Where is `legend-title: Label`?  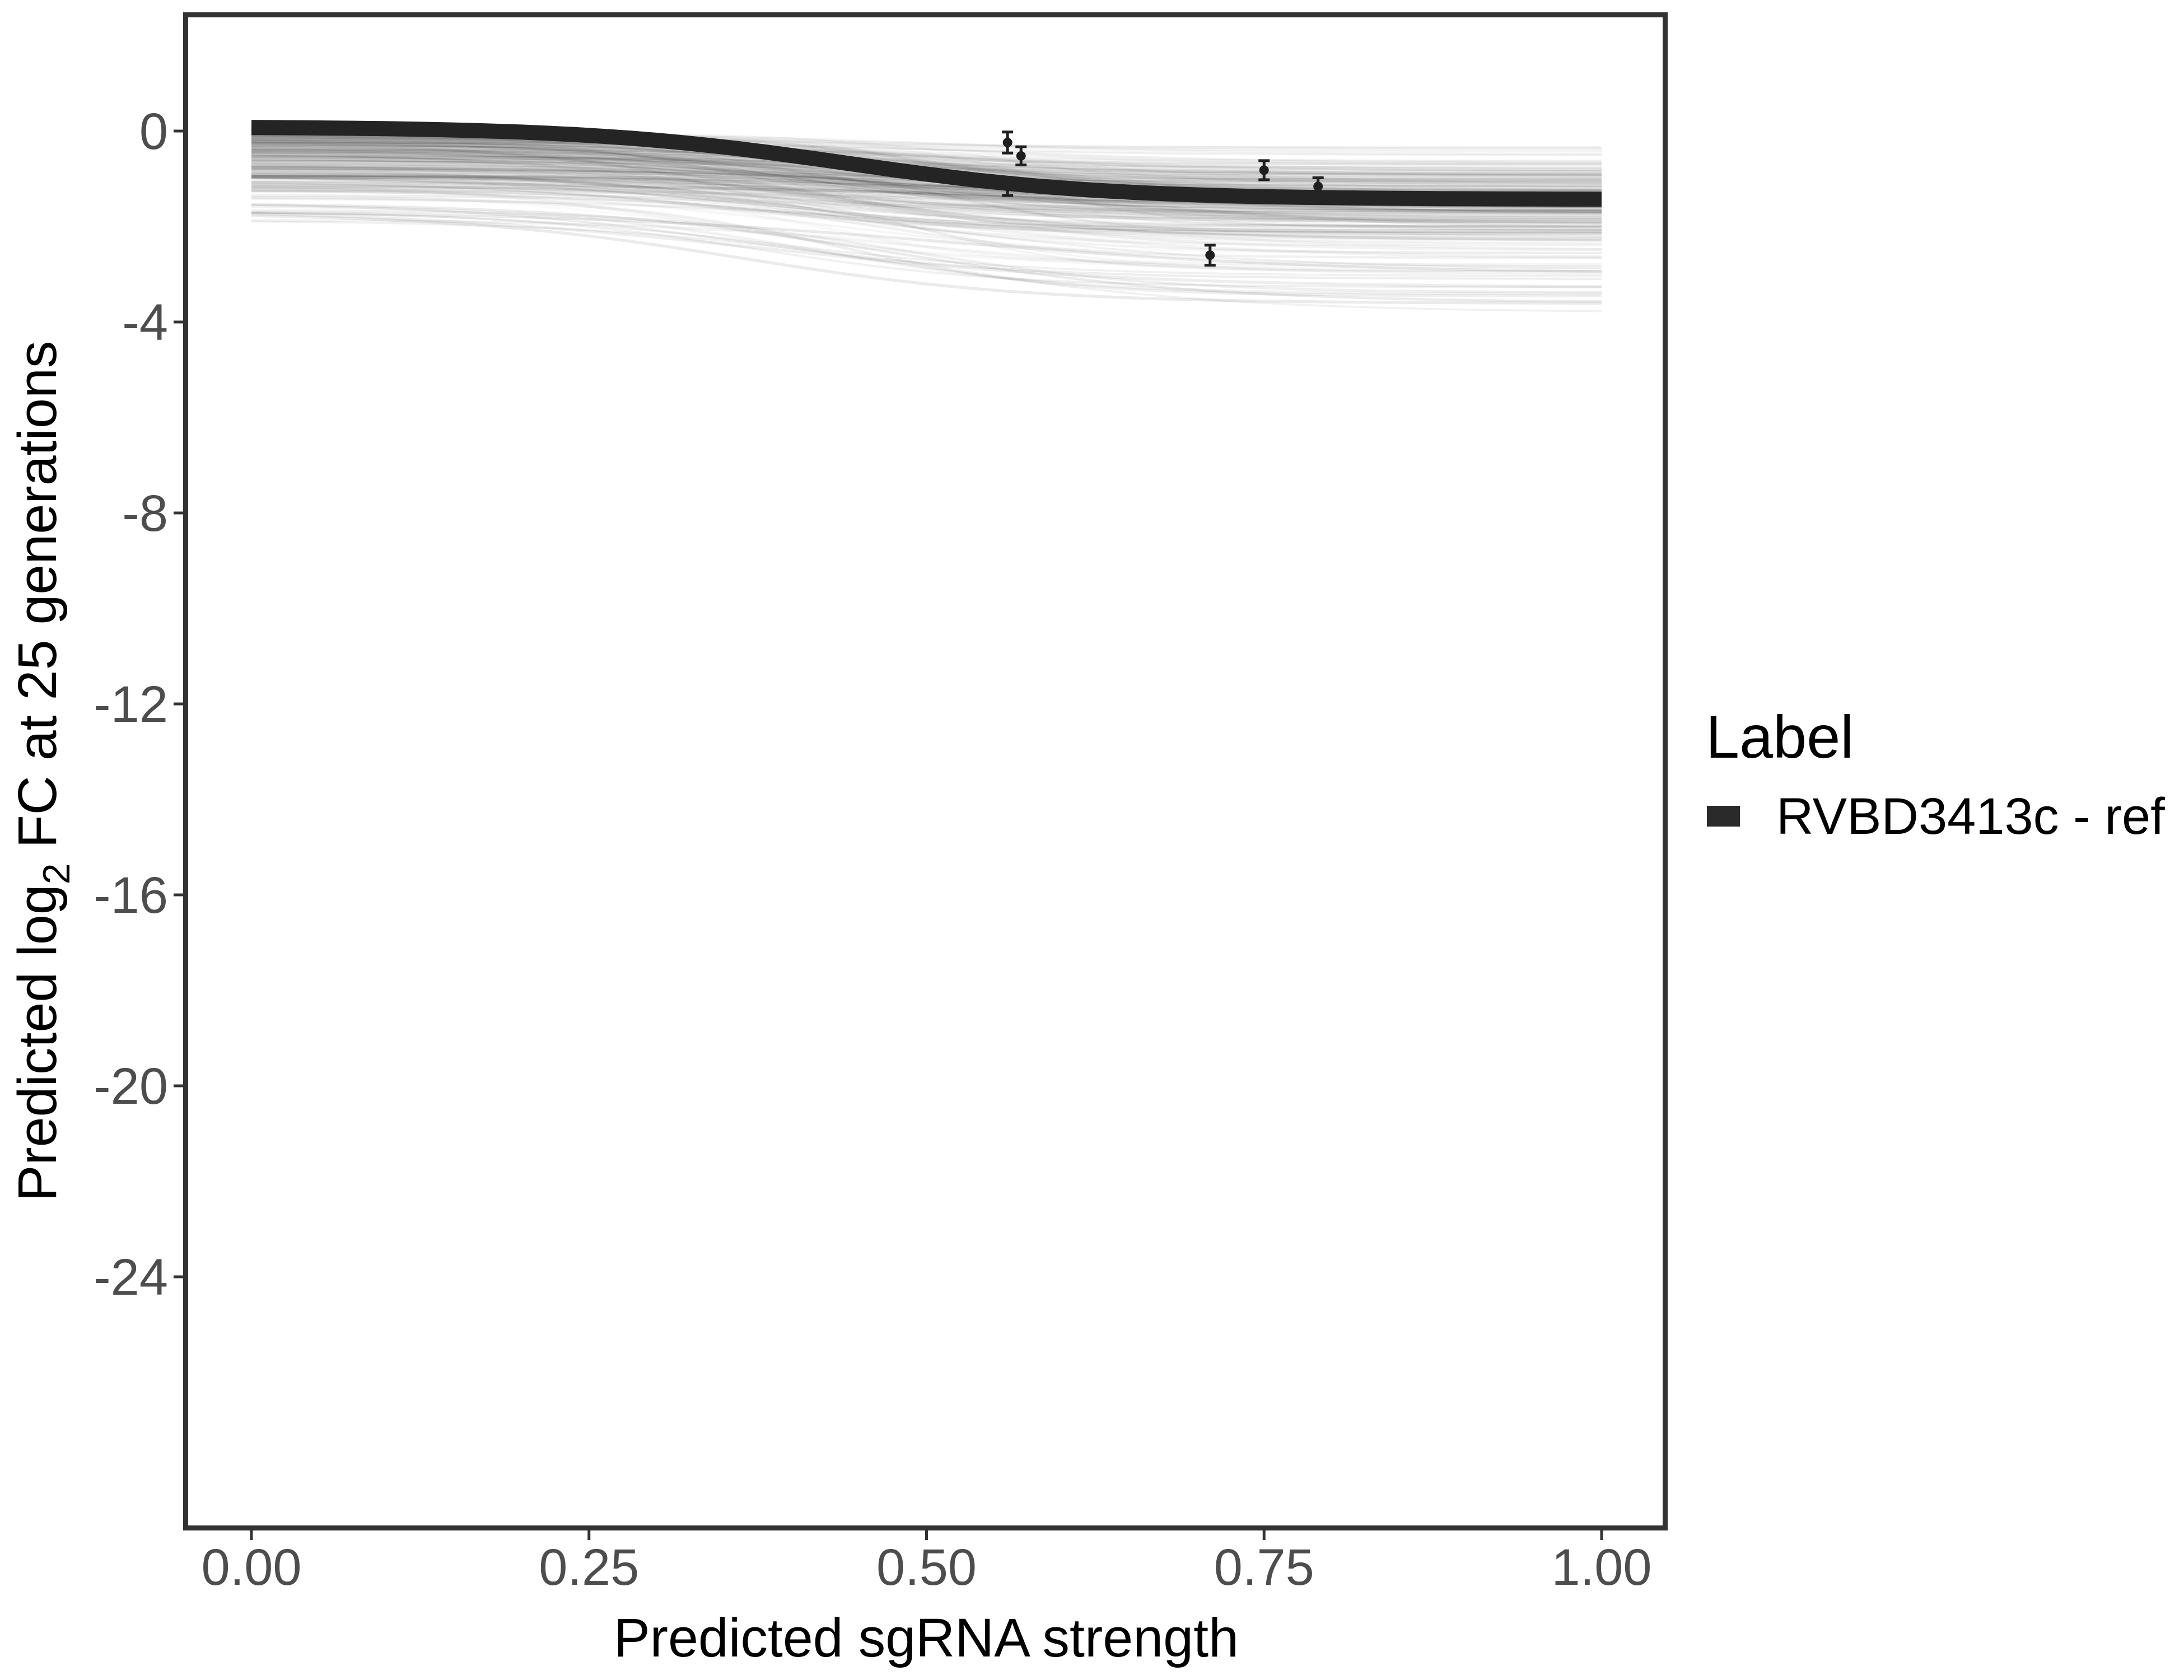 legend-title: Label is located at coordinates (1780, 737).